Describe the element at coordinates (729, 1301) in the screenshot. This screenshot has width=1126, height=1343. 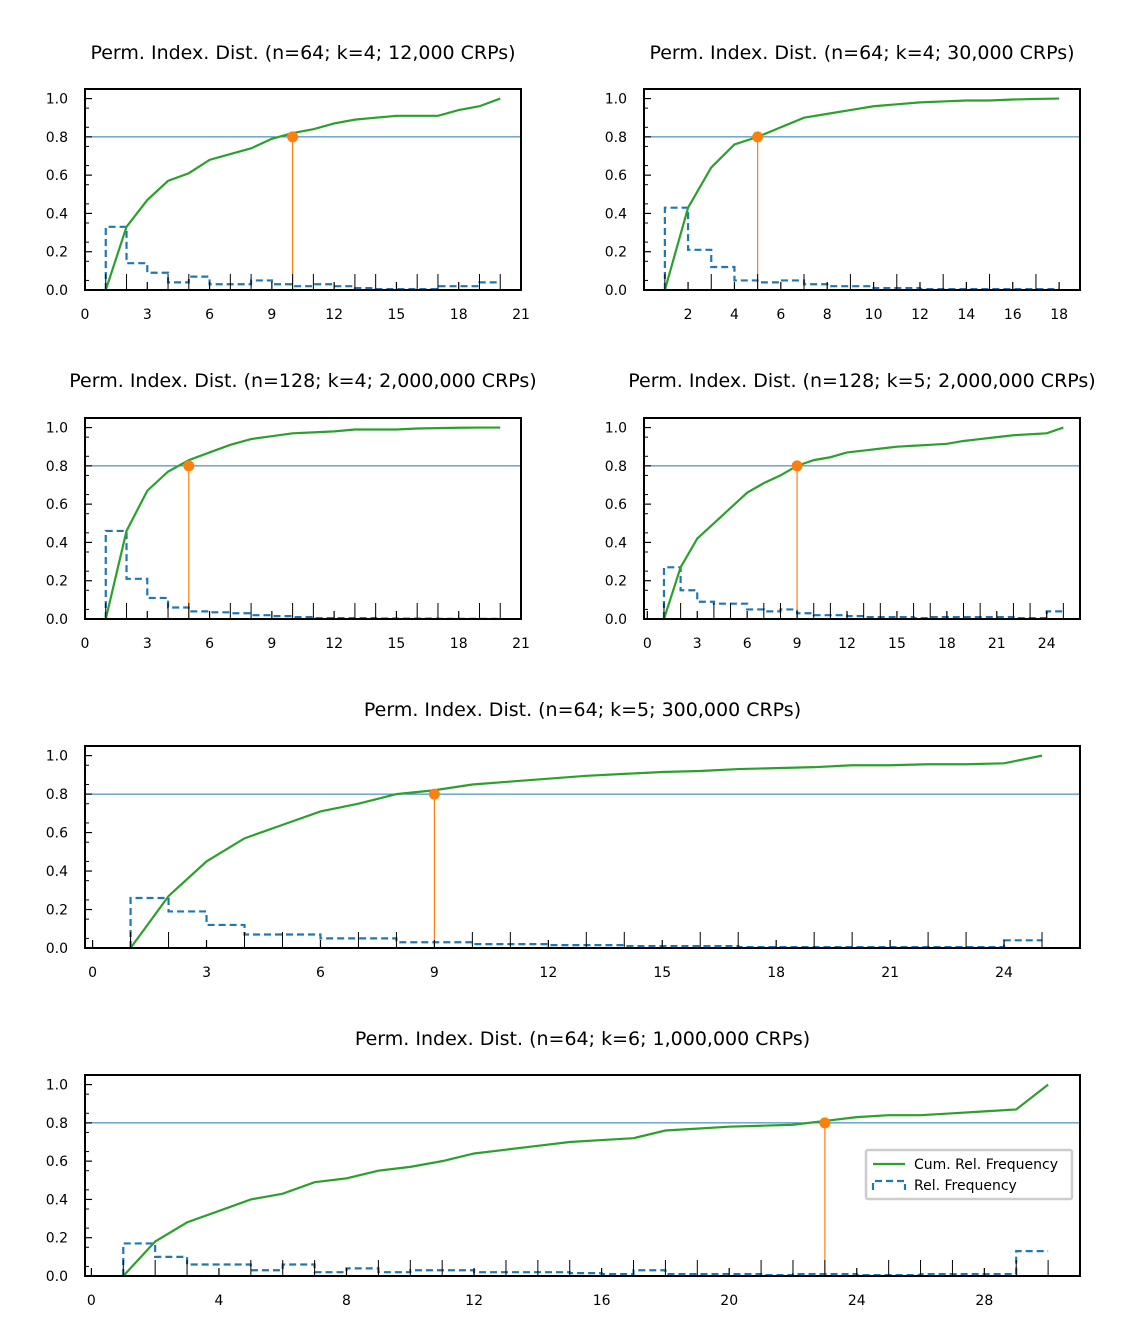
I see `x-tick-label: 20` at that location.